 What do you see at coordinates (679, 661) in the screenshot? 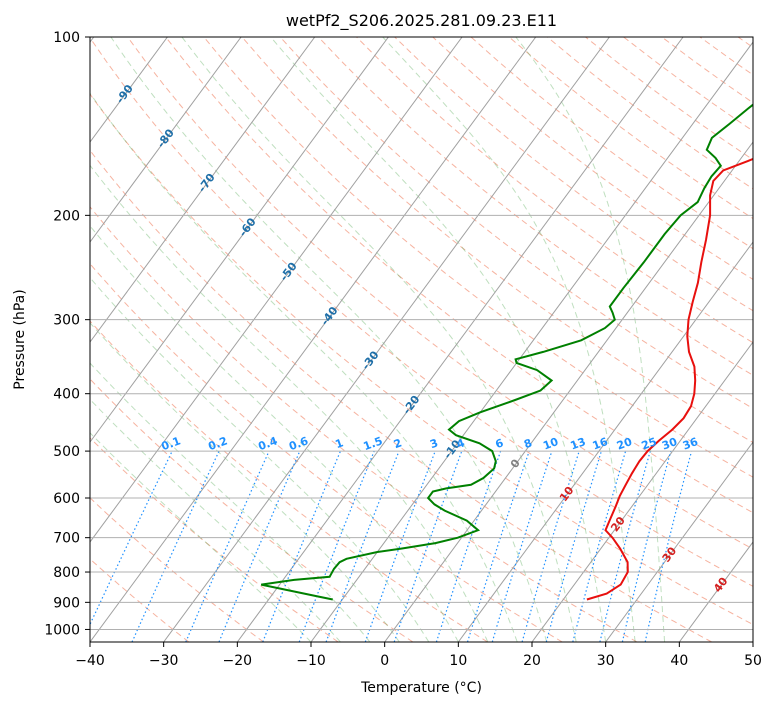
I see `x-tick-label: 40` at bounding box center [679, 661].